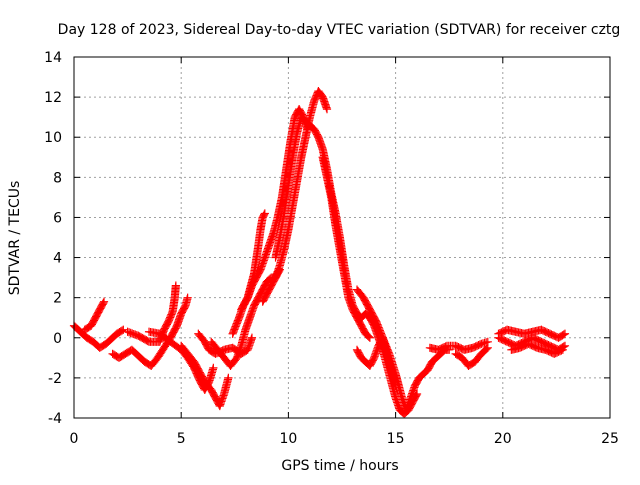 The image size is (640, 485). Describe the element at coordinates (53, 58) in the screenshot. I see `y-tick-label: 14` at that location.